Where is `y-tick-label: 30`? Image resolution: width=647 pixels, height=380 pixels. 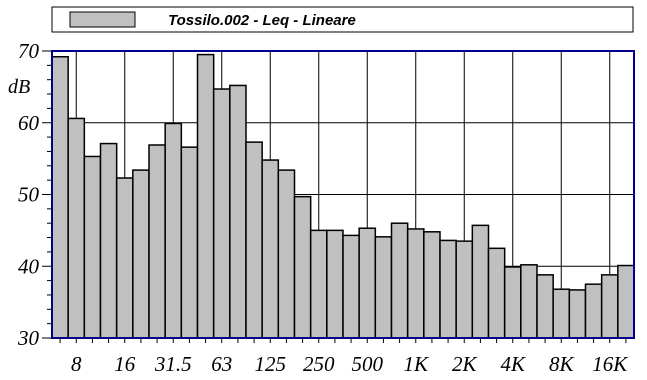 y-tick-label: 30 is located at coordinates (28, 338).